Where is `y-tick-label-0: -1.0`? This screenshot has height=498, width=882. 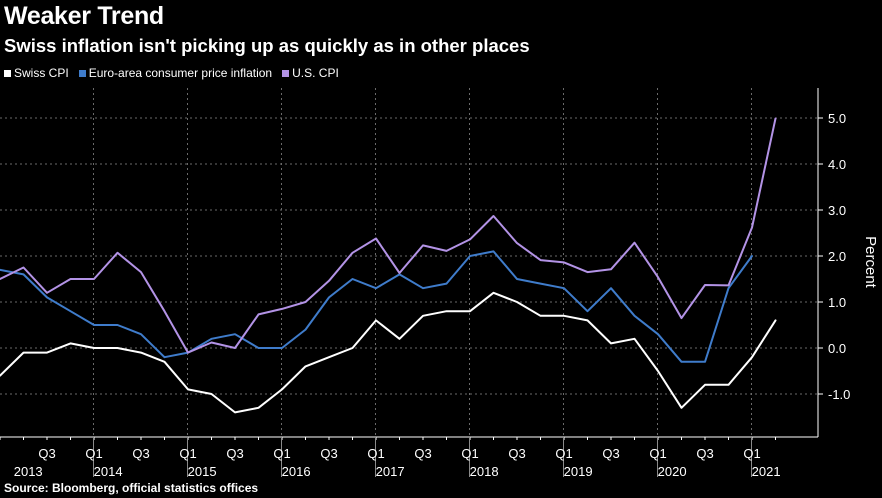 y-tick-label-0: -1.0 is located at coordinates (839, 394).